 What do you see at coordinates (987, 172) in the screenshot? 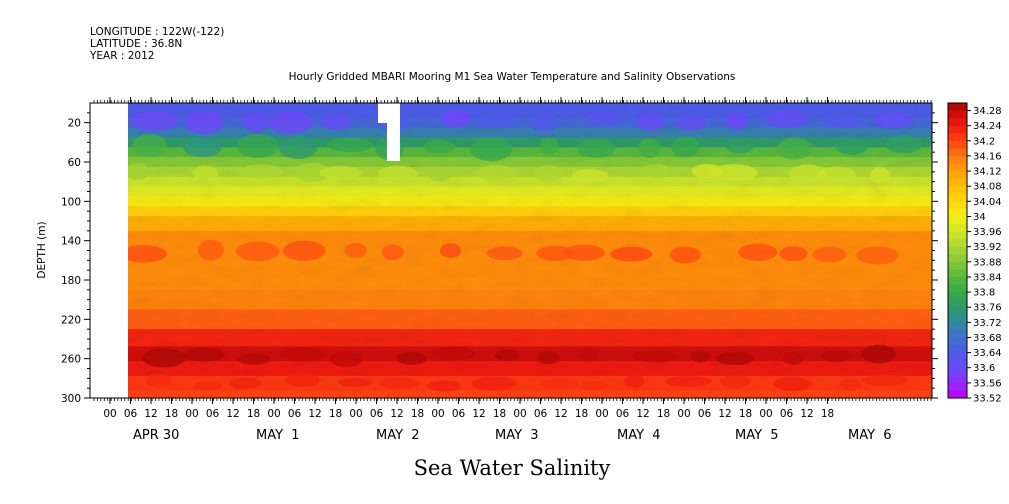
I see `colorbar-label: 34.12` at bounding box center [987, 172].